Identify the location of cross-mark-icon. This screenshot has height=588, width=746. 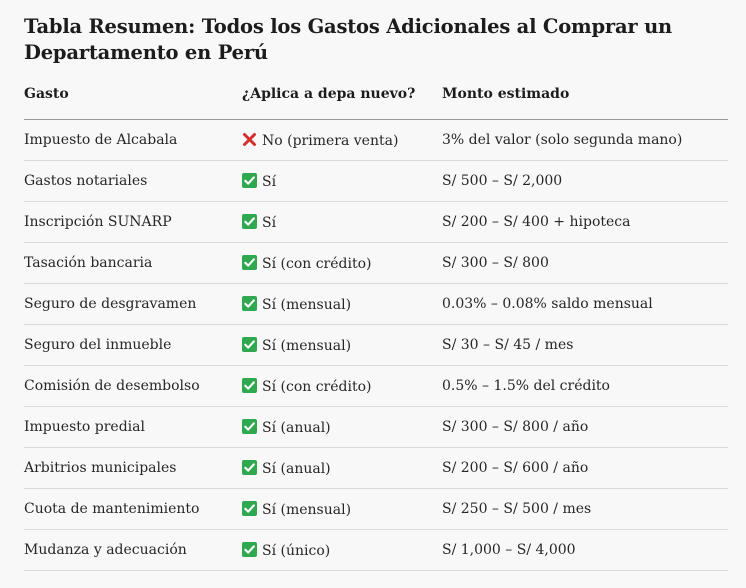
(249, 139).